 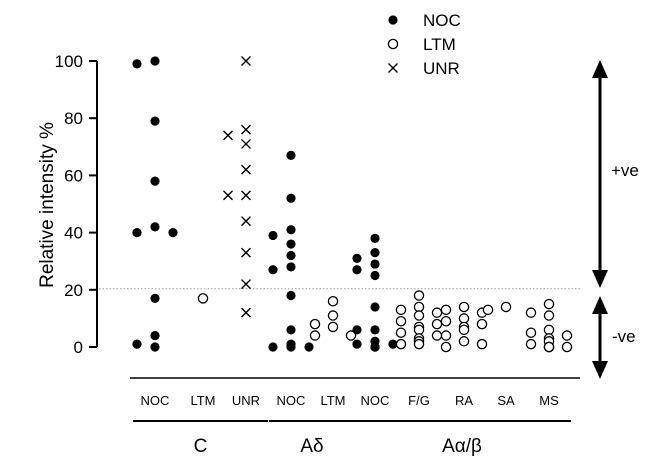 I want to click on legend: NOC LTM UNR, so click(x=424, y=44).